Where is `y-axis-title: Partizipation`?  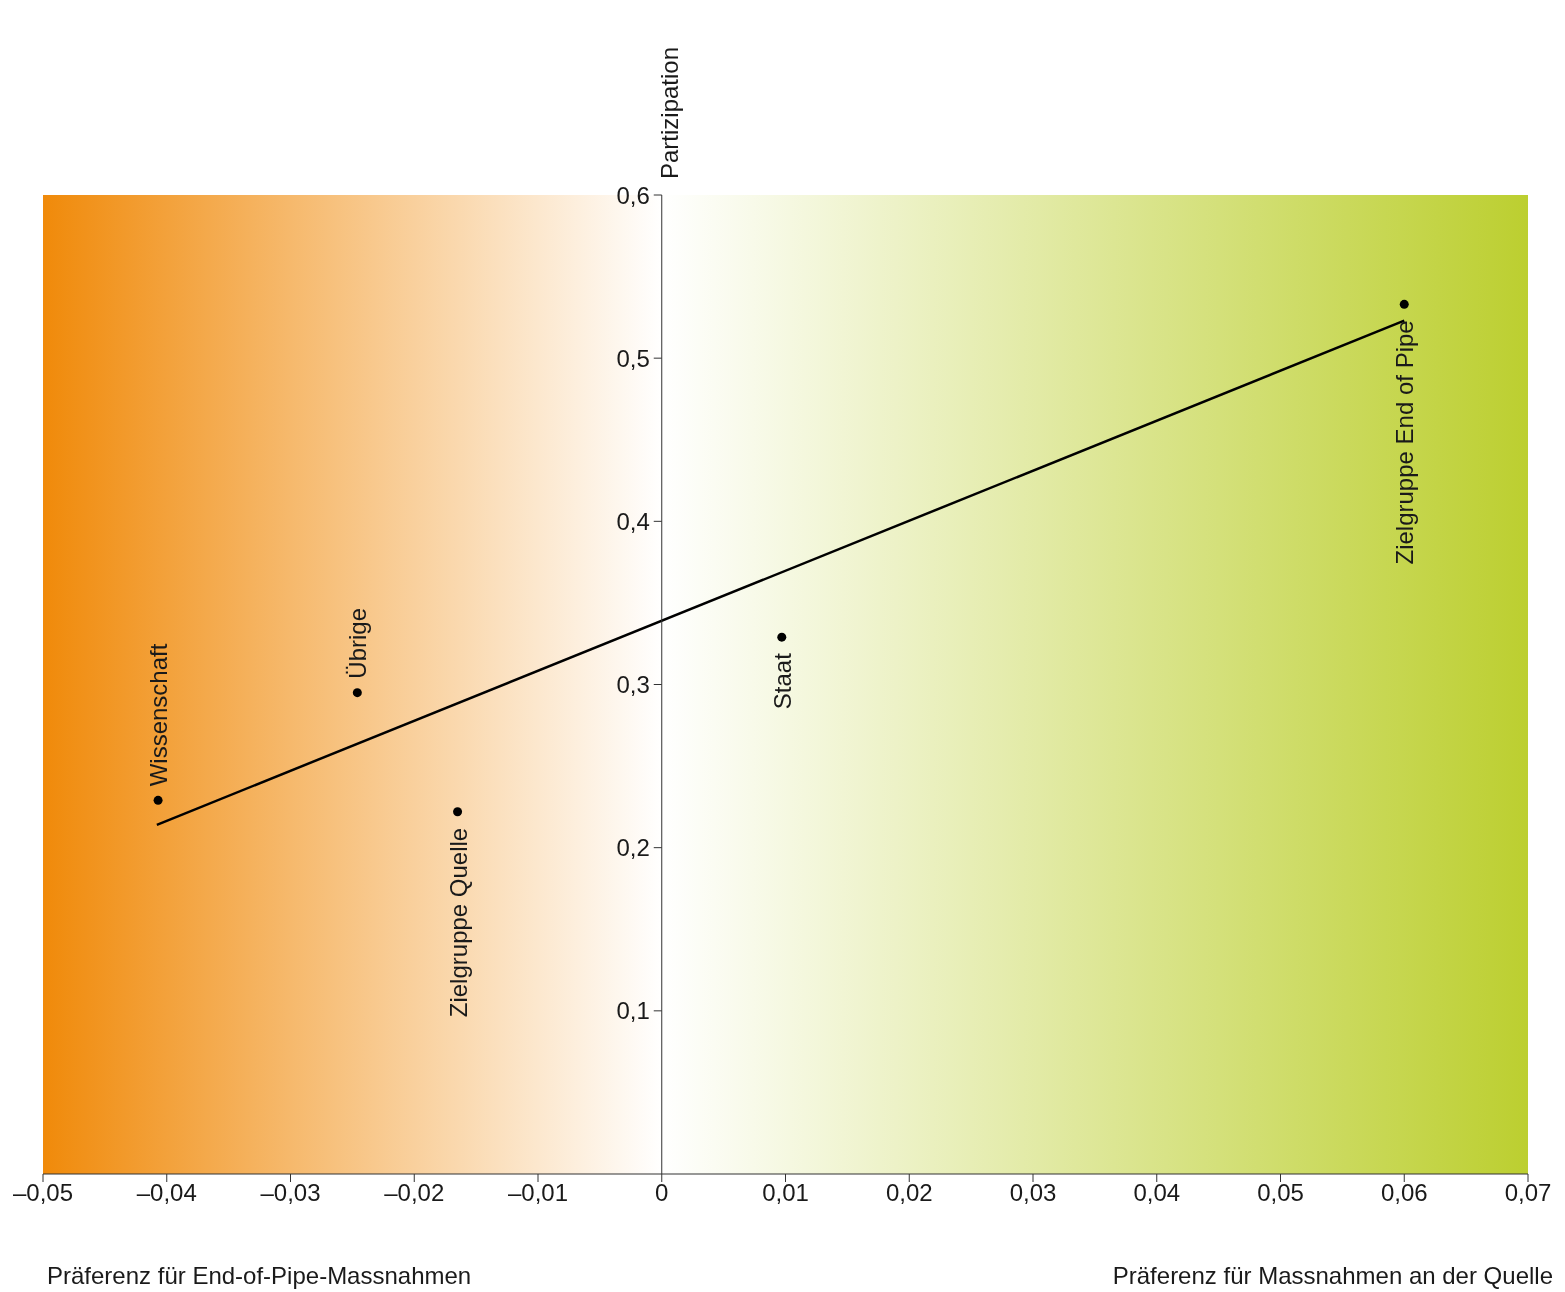
y-axis-title: Partizipation is located at coordinates (669, 112).